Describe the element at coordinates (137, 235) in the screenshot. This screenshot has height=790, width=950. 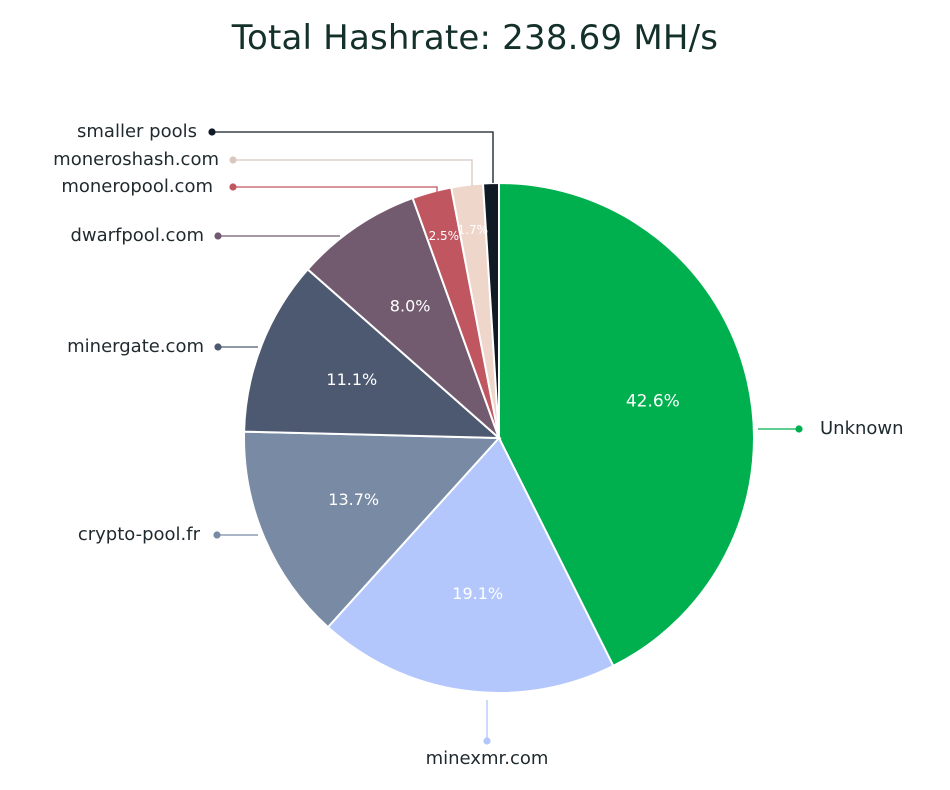
I see `legend-label: dwarfpool.com` at that location.